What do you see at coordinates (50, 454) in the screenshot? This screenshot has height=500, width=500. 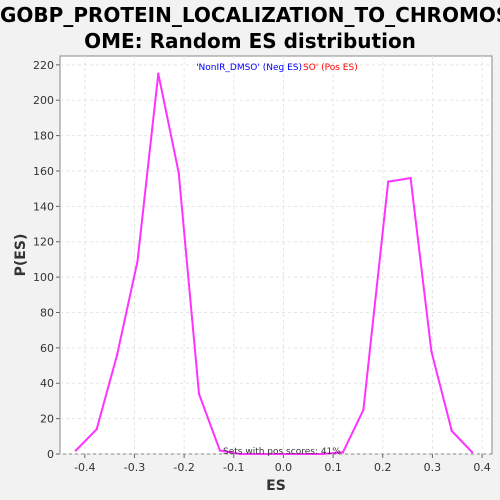 I see `y-tick-label: 0` at bounding box center [50, 454].